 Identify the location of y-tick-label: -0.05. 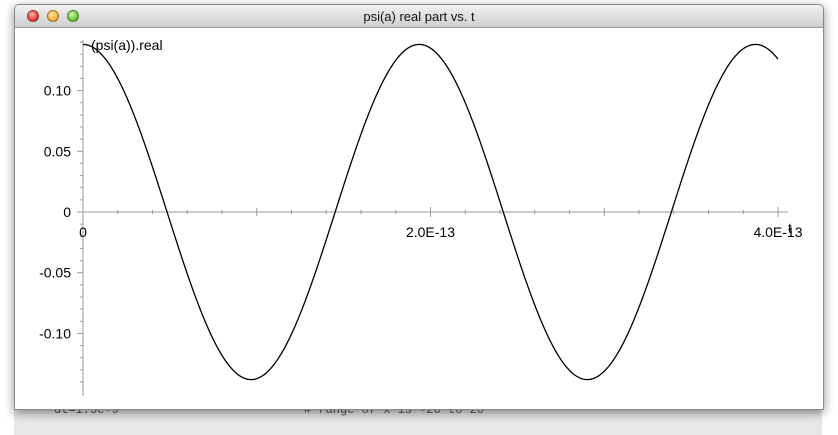
(55, 273).